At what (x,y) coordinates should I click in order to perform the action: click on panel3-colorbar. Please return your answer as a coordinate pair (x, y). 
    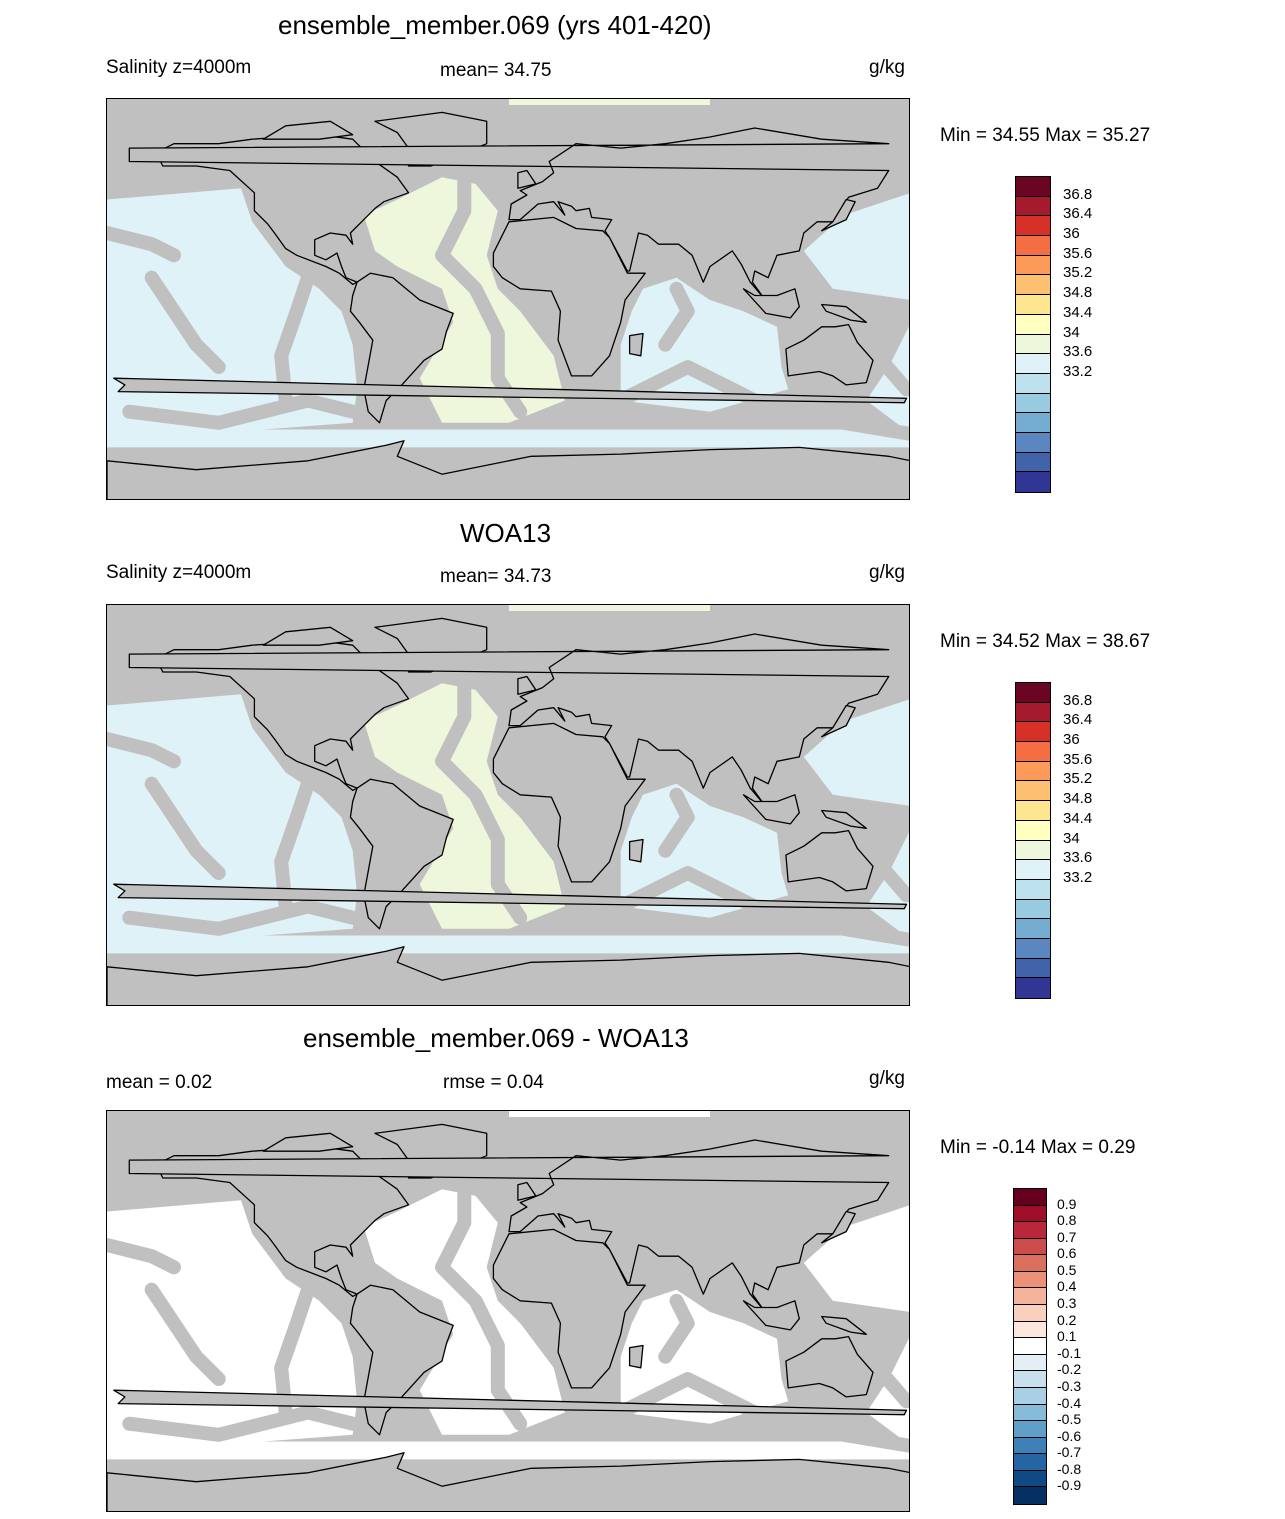
    Looking at the image, I should click on (1030, 1346).